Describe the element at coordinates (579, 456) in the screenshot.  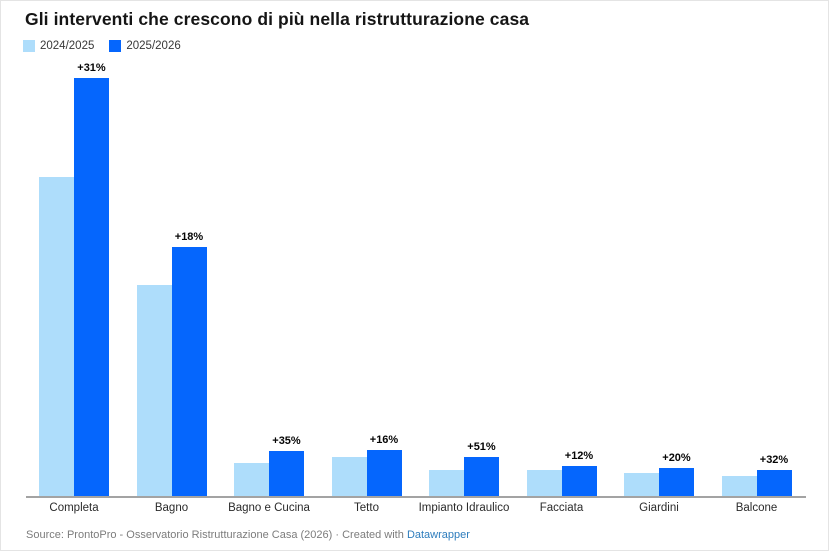
I see `bar-value-label: +12%` at that location.